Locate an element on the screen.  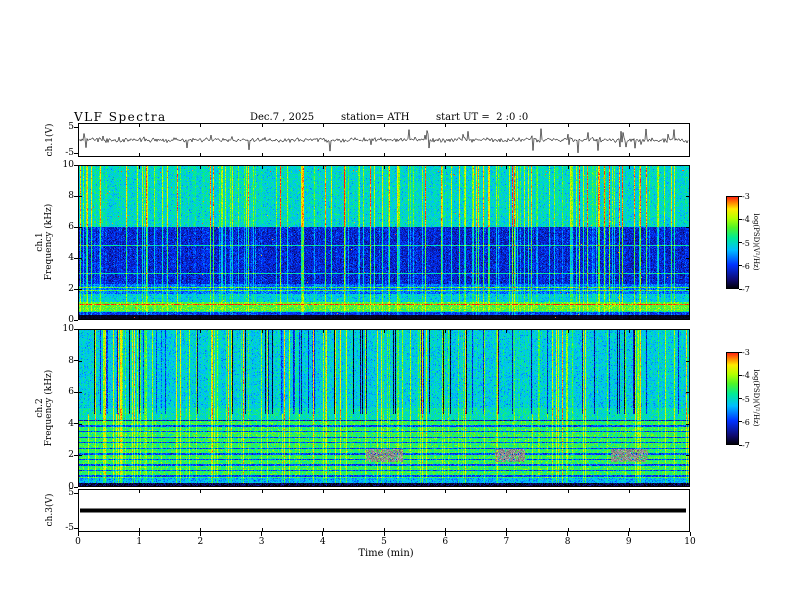
colorbar-ch1-canvas is located at coordinates (732, 242).